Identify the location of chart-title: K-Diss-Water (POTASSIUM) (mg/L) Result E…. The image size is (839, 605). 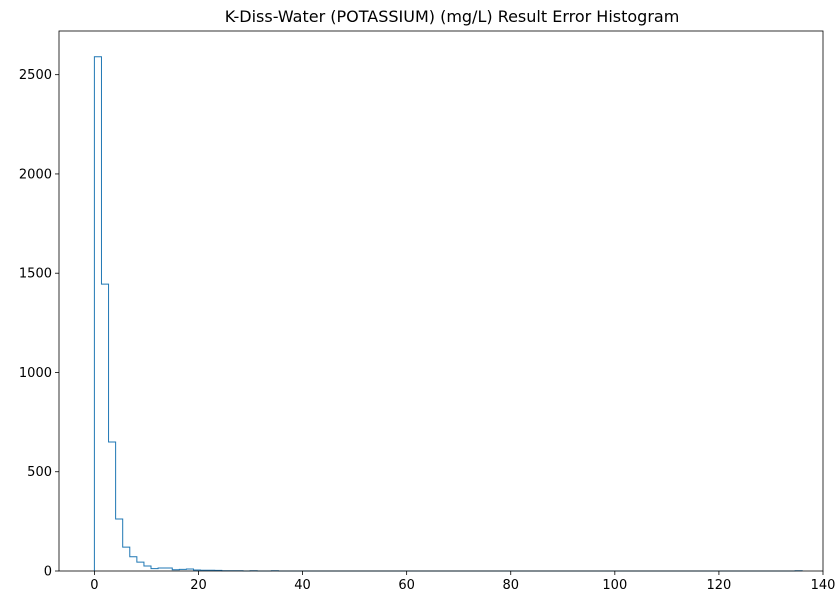
(452, 16).